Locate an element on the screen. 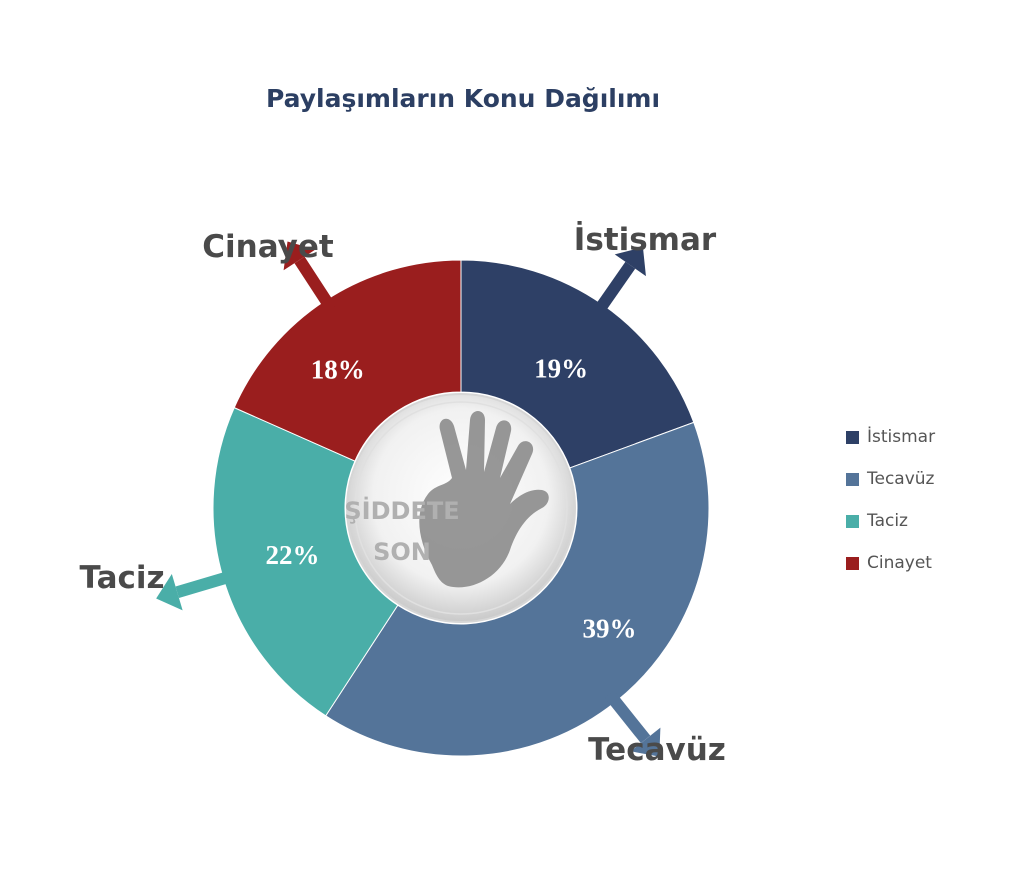  legend-item: Taciz is located at coordinates (890, 521).